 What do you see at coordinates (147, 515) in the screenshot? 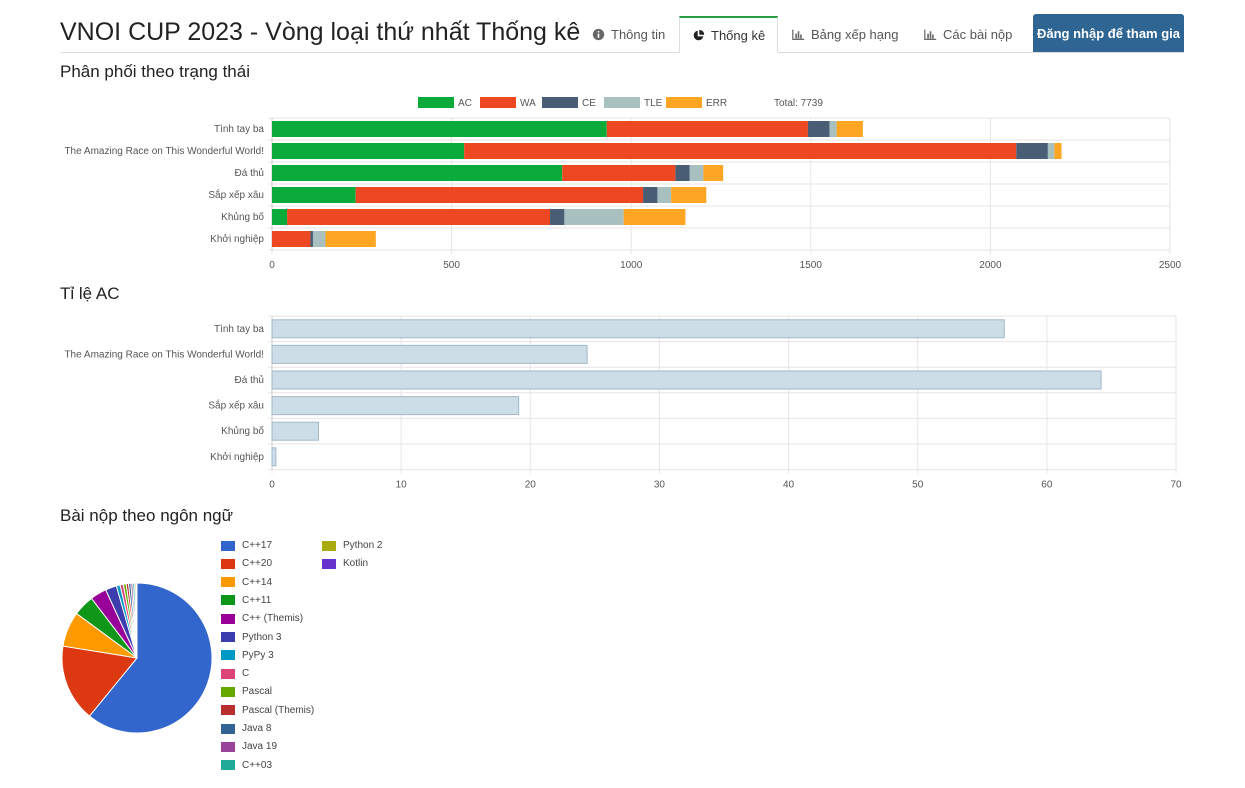
I see `language-section-title: Bài nộp theo ngôn ngữ` at bounding box center [147, 515].